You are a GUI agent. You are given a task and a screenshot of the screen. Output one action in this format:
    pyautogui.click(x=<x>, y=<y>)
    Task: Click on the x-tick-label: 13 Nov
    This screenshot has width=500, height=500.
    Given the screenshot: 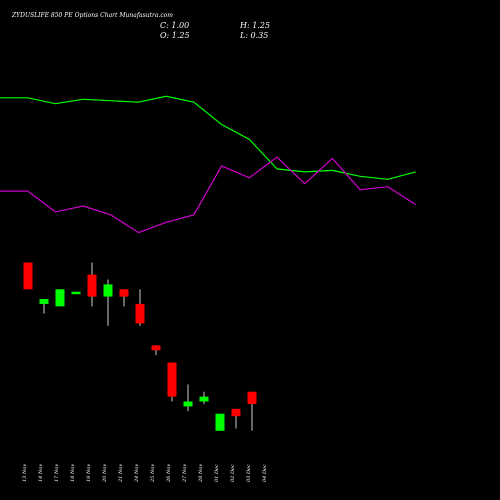 What is the action you would take?
    pyautogui.click(x=25, y=473)
    